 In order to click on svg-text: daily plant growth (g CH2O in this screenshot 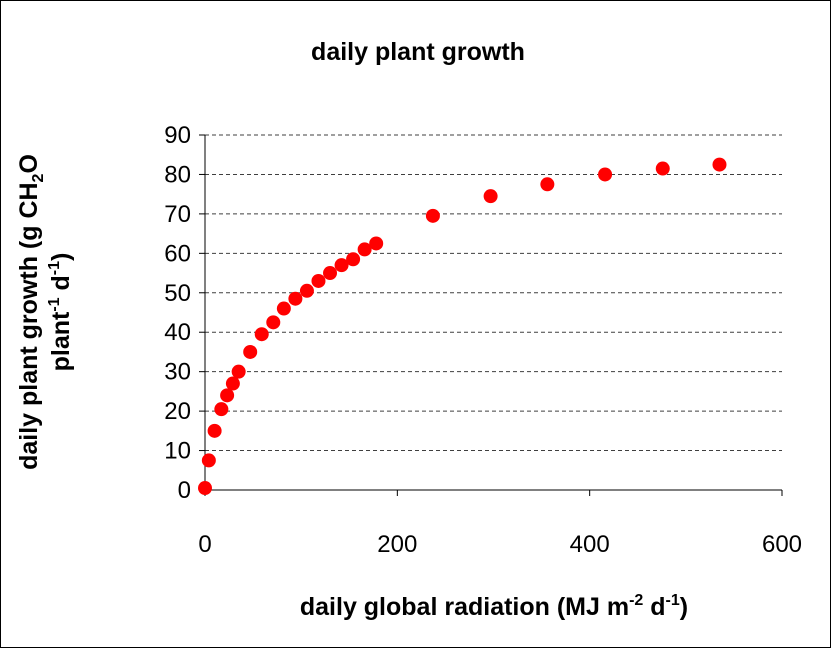, I will do `click(31, 312)`.